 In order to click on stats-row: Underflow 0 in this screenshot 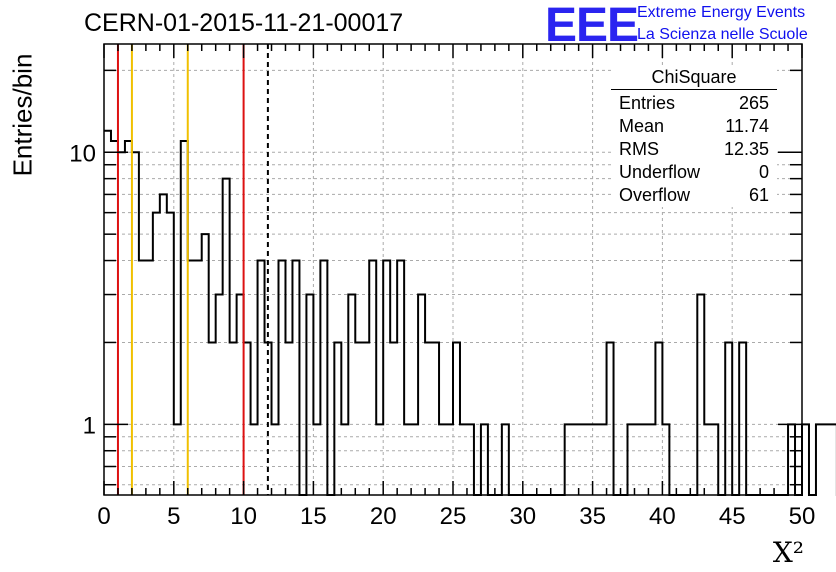, I will do `click(694, 172)`.